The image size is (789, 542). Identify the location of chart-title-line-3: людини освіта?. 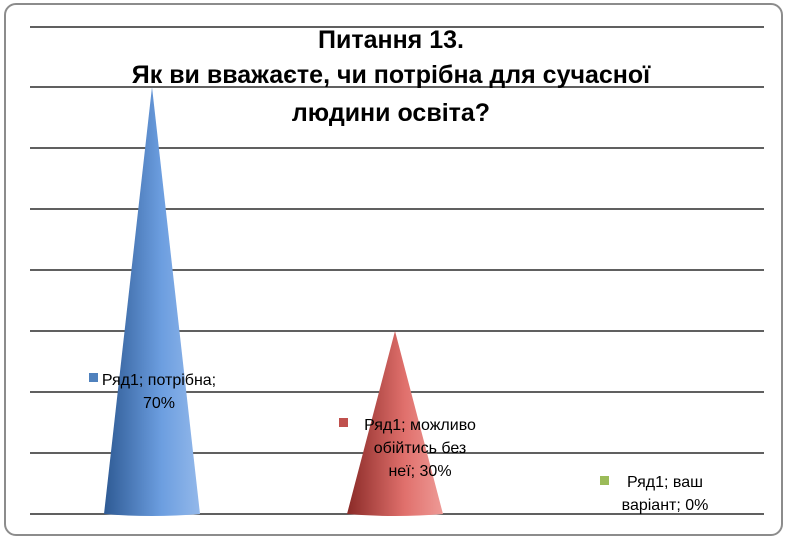
(391, 113).